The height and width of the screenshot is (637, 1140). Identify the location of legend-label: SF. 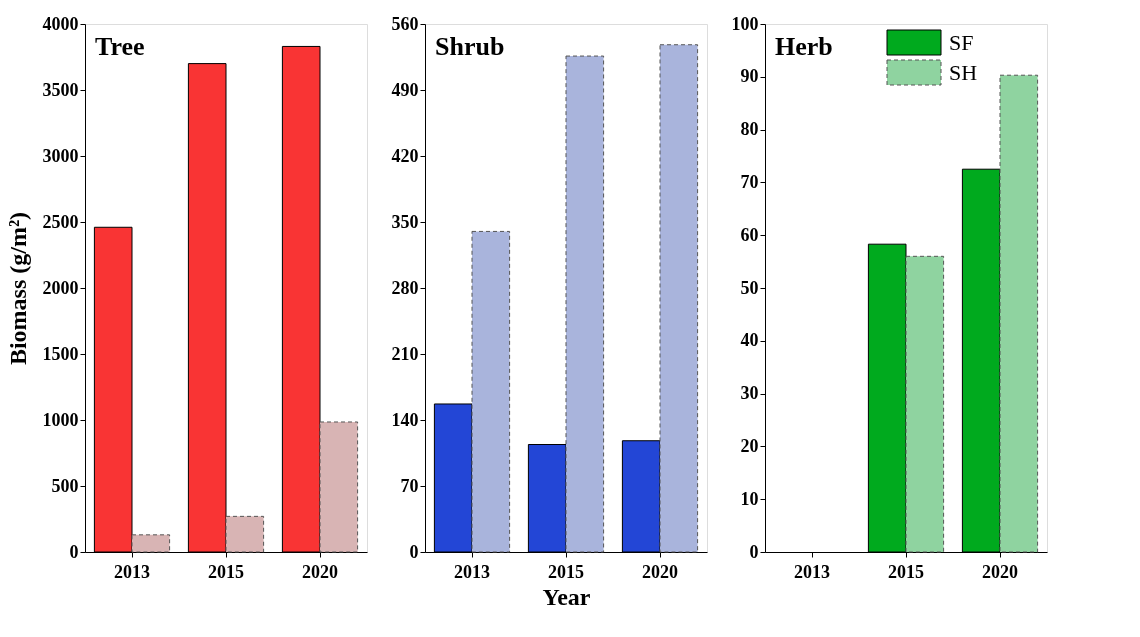
(961, 42).